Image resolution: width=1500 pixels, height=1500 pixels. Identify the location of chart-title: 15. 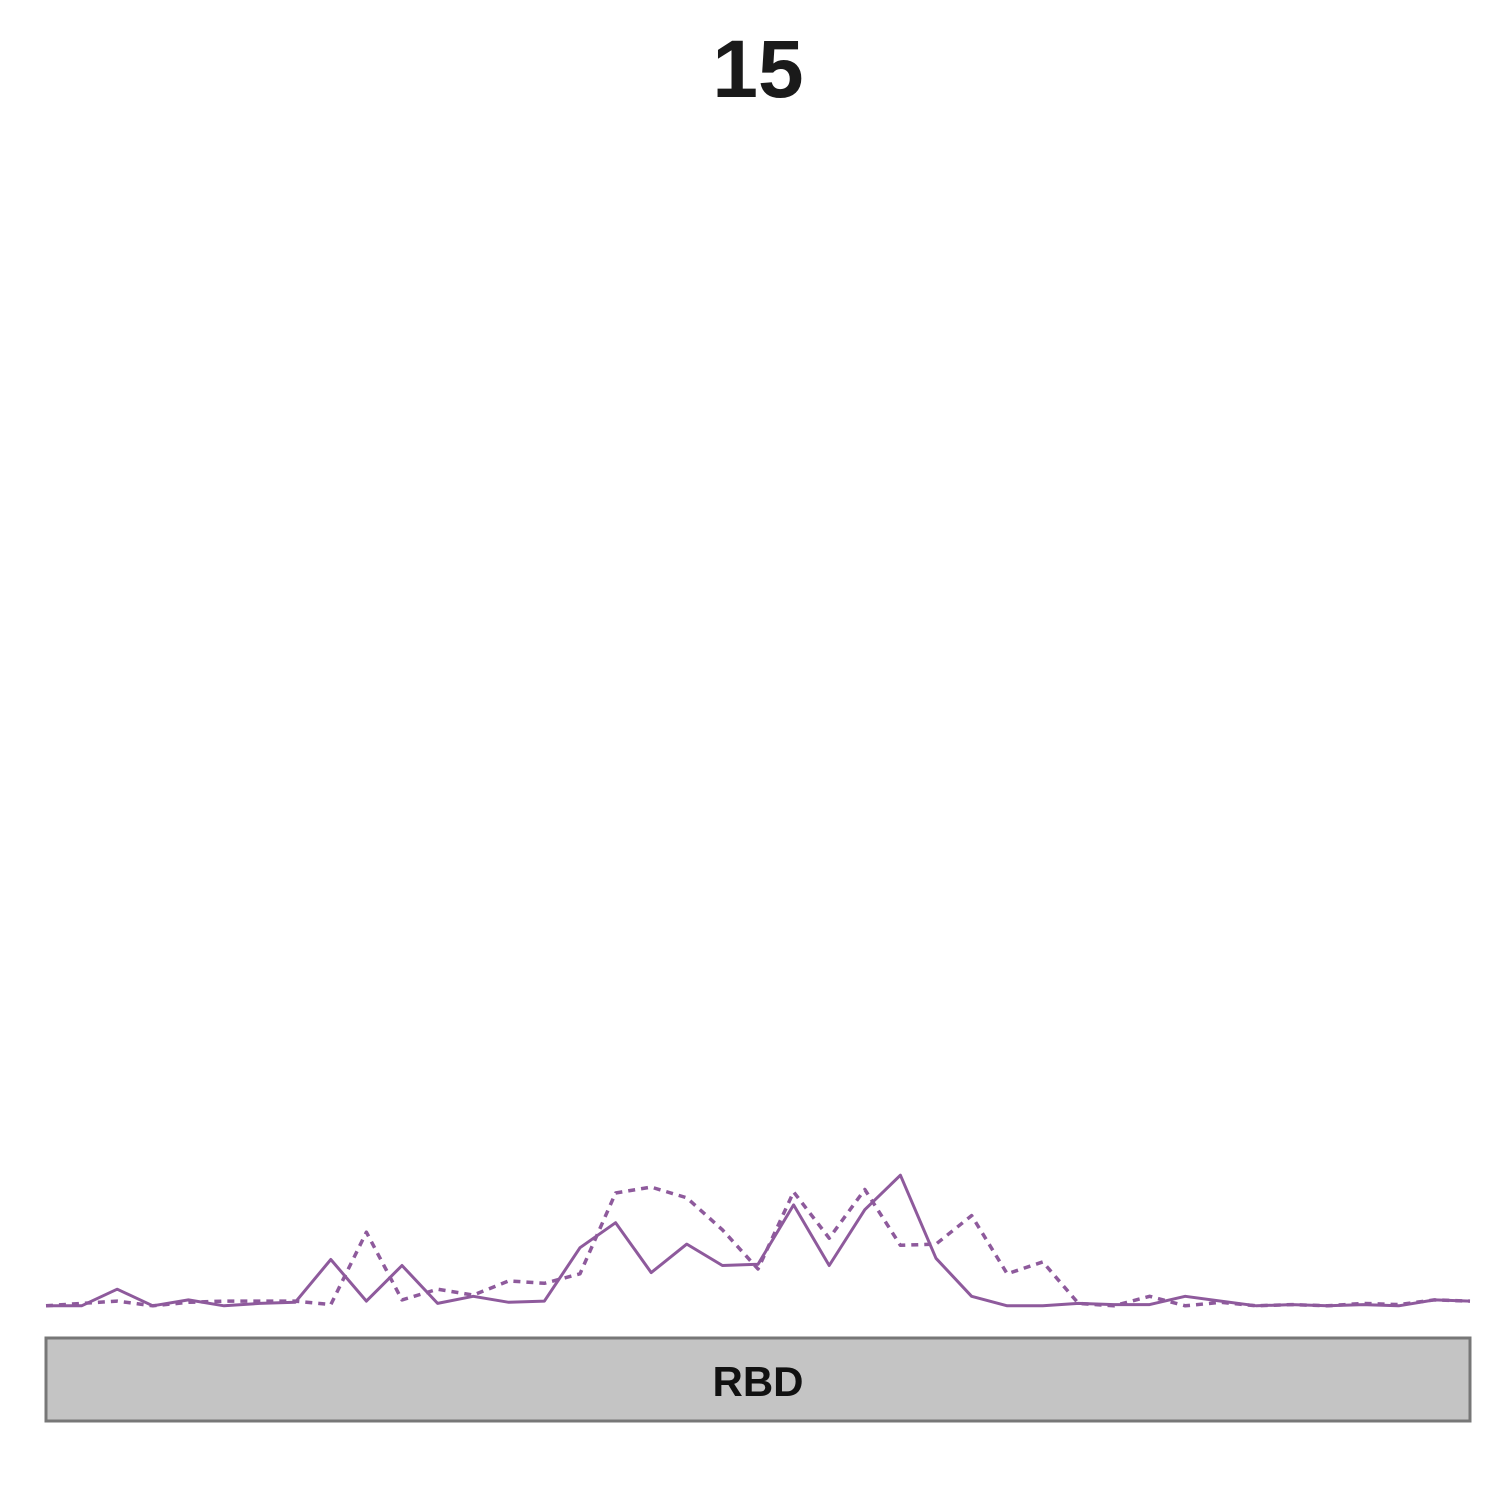
(758, 69).